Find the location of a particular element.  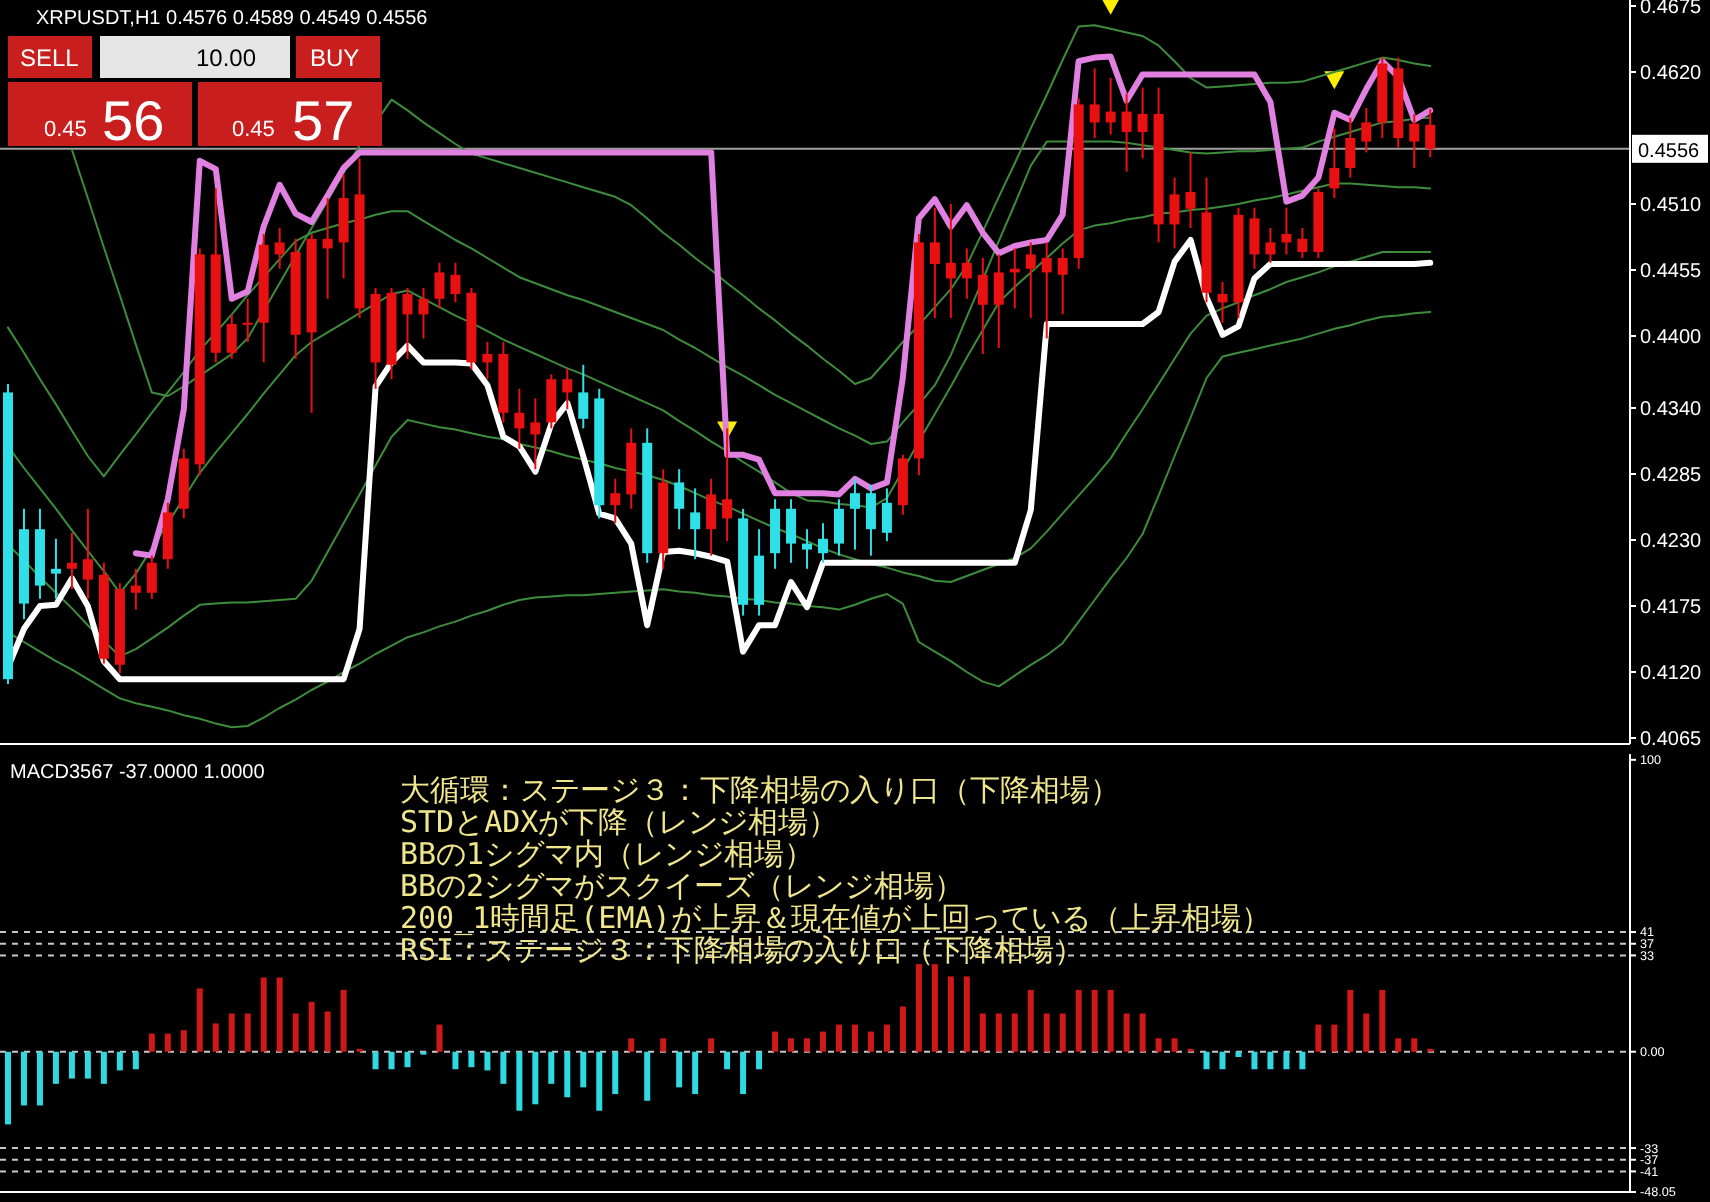

ref-line-label: 0.4556 is located at coordinates (1669, 151).